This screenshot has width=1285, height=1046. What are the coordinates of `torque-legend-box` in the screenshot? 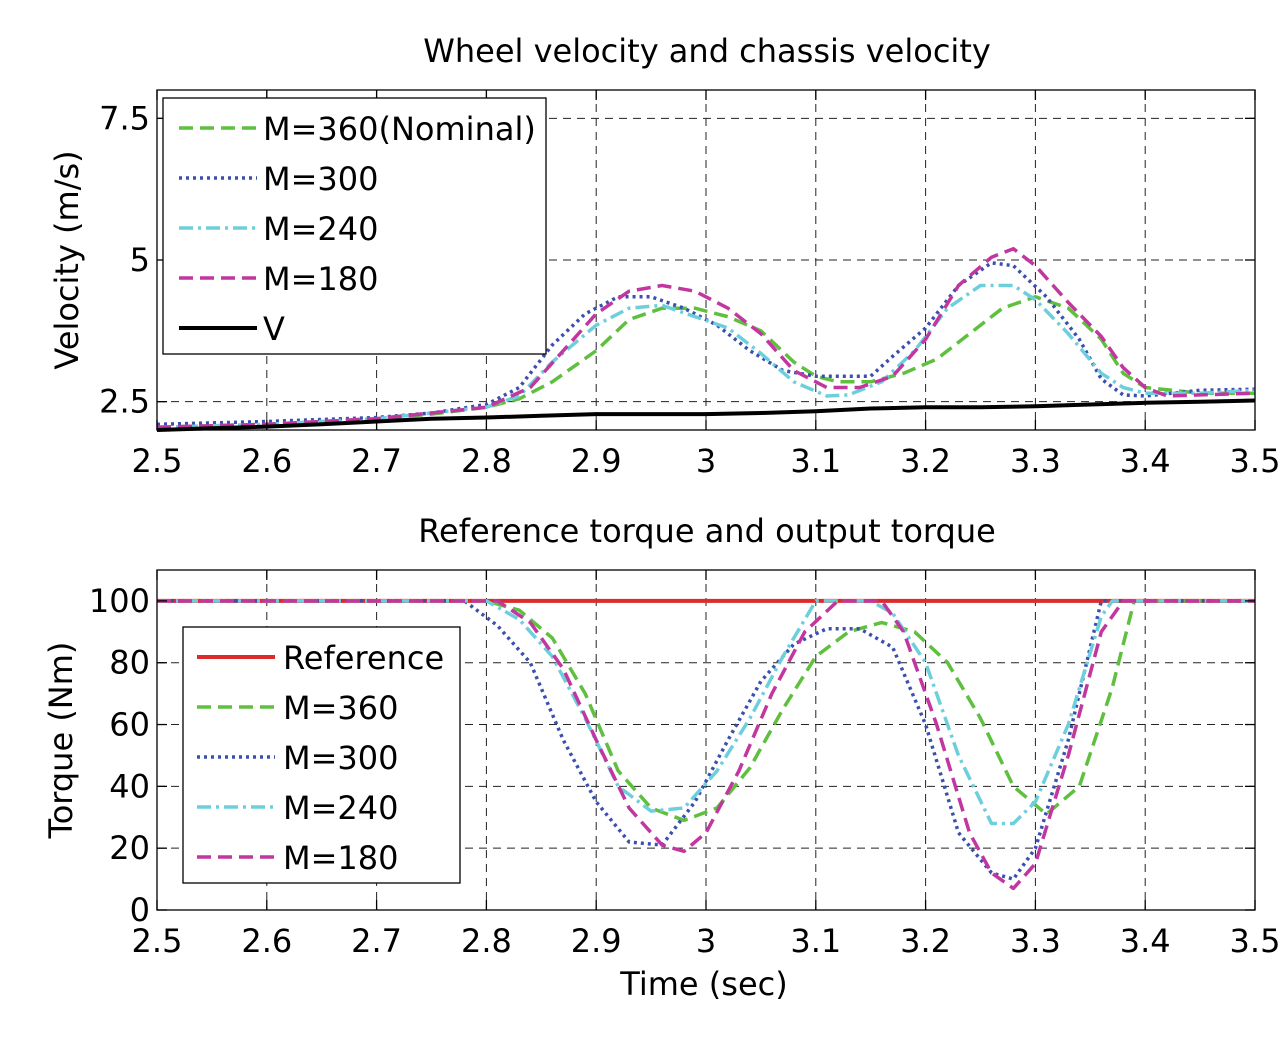 It's located at (321, 755).